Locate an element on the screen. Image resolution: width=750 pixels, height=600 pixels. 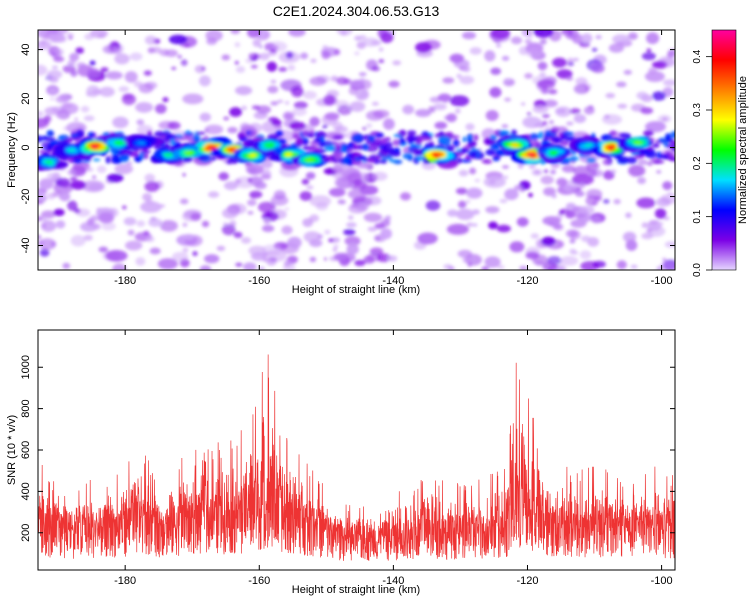
y-tick-label: 200 is located at coordinates (26, 533).